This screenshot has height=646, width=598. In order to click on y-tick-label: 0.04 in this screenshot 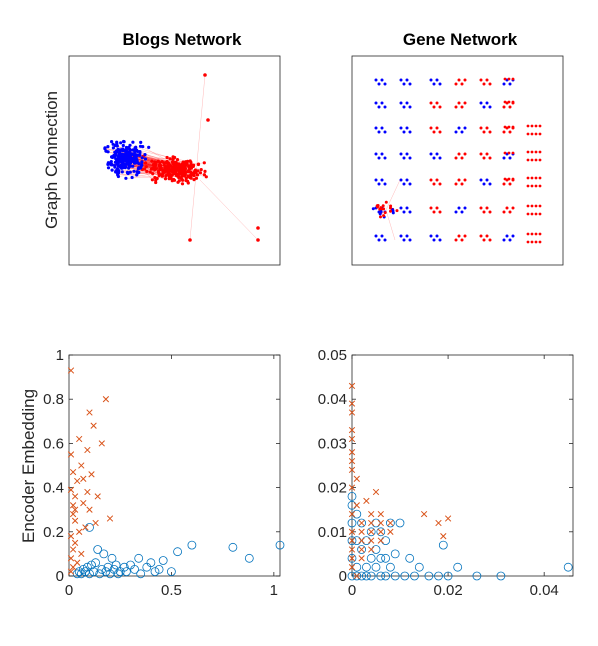, I will do `click(332, 399)`.